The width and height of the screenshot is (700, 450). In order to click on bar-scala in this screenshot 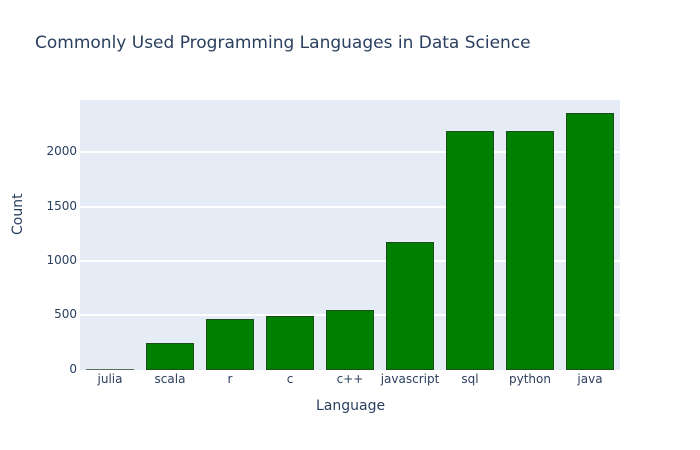, I will do `click(170, 356)`.